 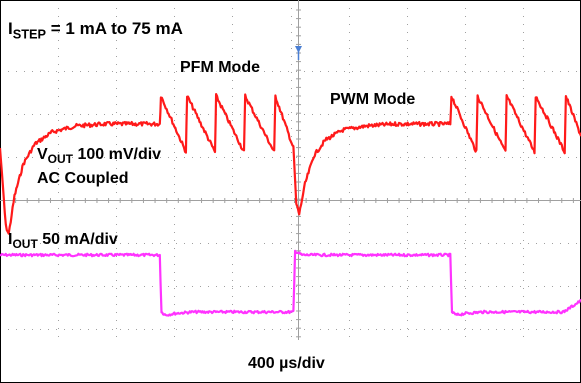 What do you see at coordinates (95, 30) in the screenshot?
I see `istep-label: ISTEP = 1 mA to 75 mA` at bounding box center [95, 30].